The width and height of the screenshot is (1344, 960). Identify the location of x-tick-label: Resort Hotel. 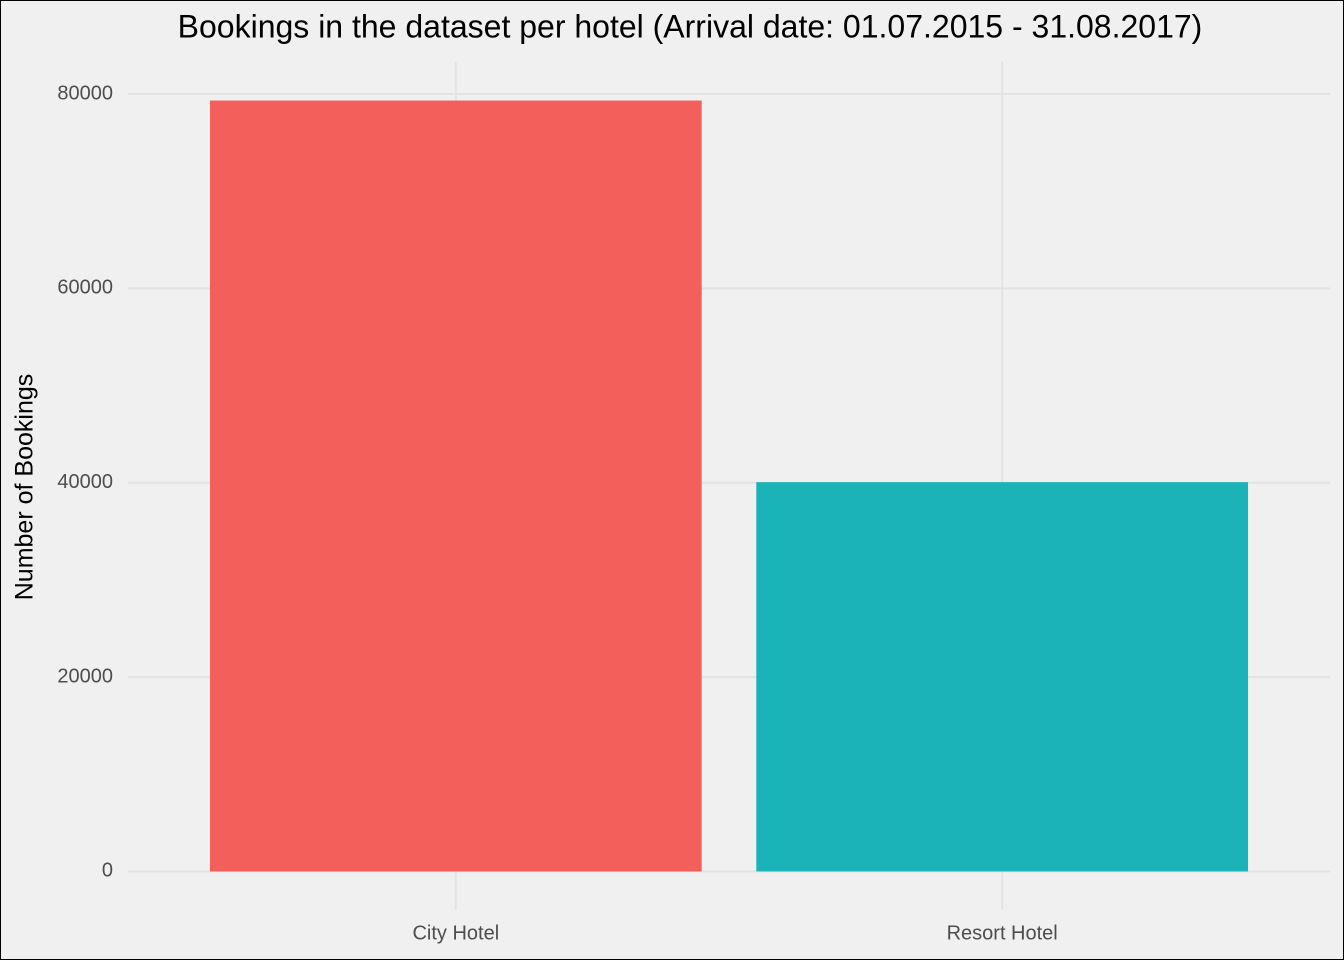
(1002, 933).